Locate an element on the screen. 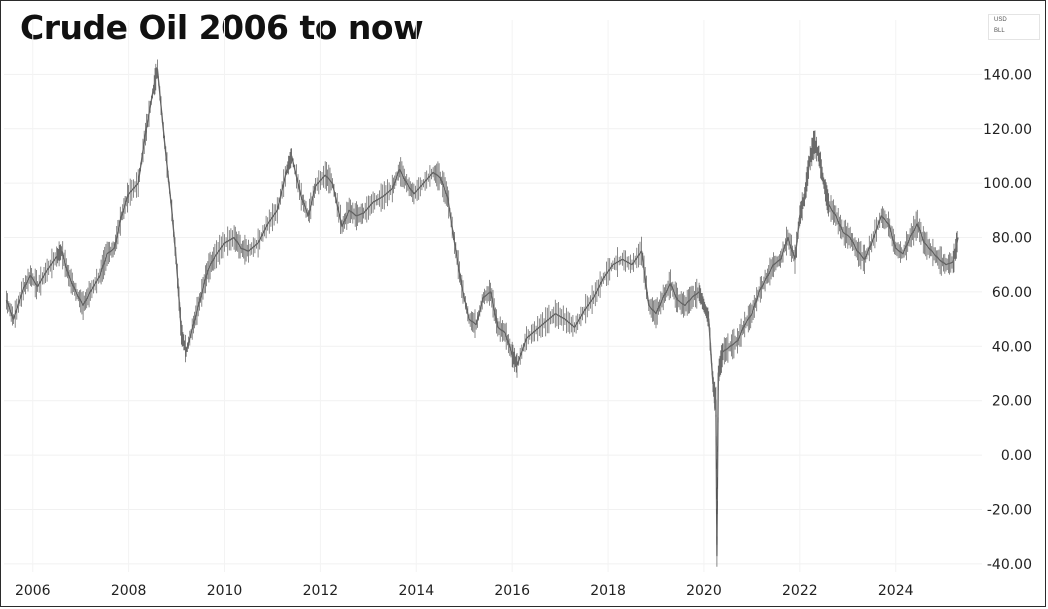 This screenshot has height=609, width=1048. x-tick-label: 2018 is located at coordinates (608, 591).